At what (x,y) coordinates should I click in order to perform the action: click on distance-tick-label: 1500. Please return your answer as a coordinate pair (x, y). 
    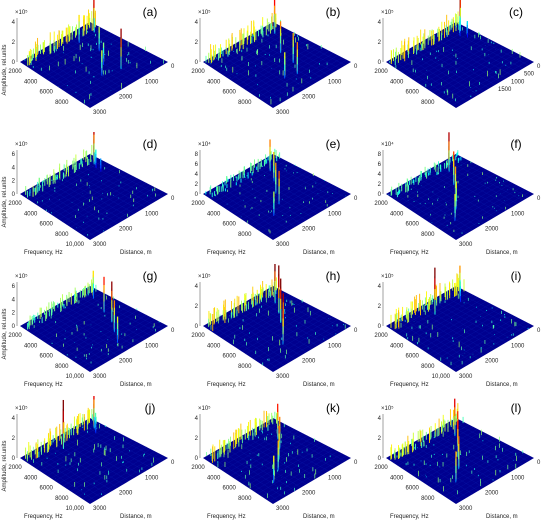
    Looking at the image, I should click on (505, 90).